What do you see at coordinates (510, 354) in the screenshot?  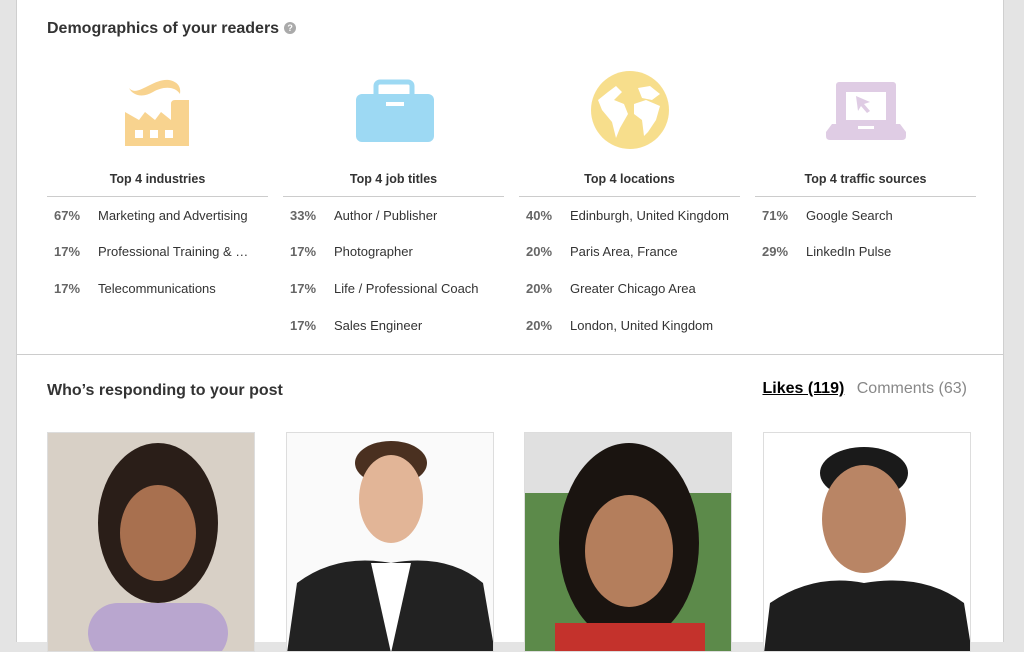 I see `section-divider` at bounding box center [510, 354].